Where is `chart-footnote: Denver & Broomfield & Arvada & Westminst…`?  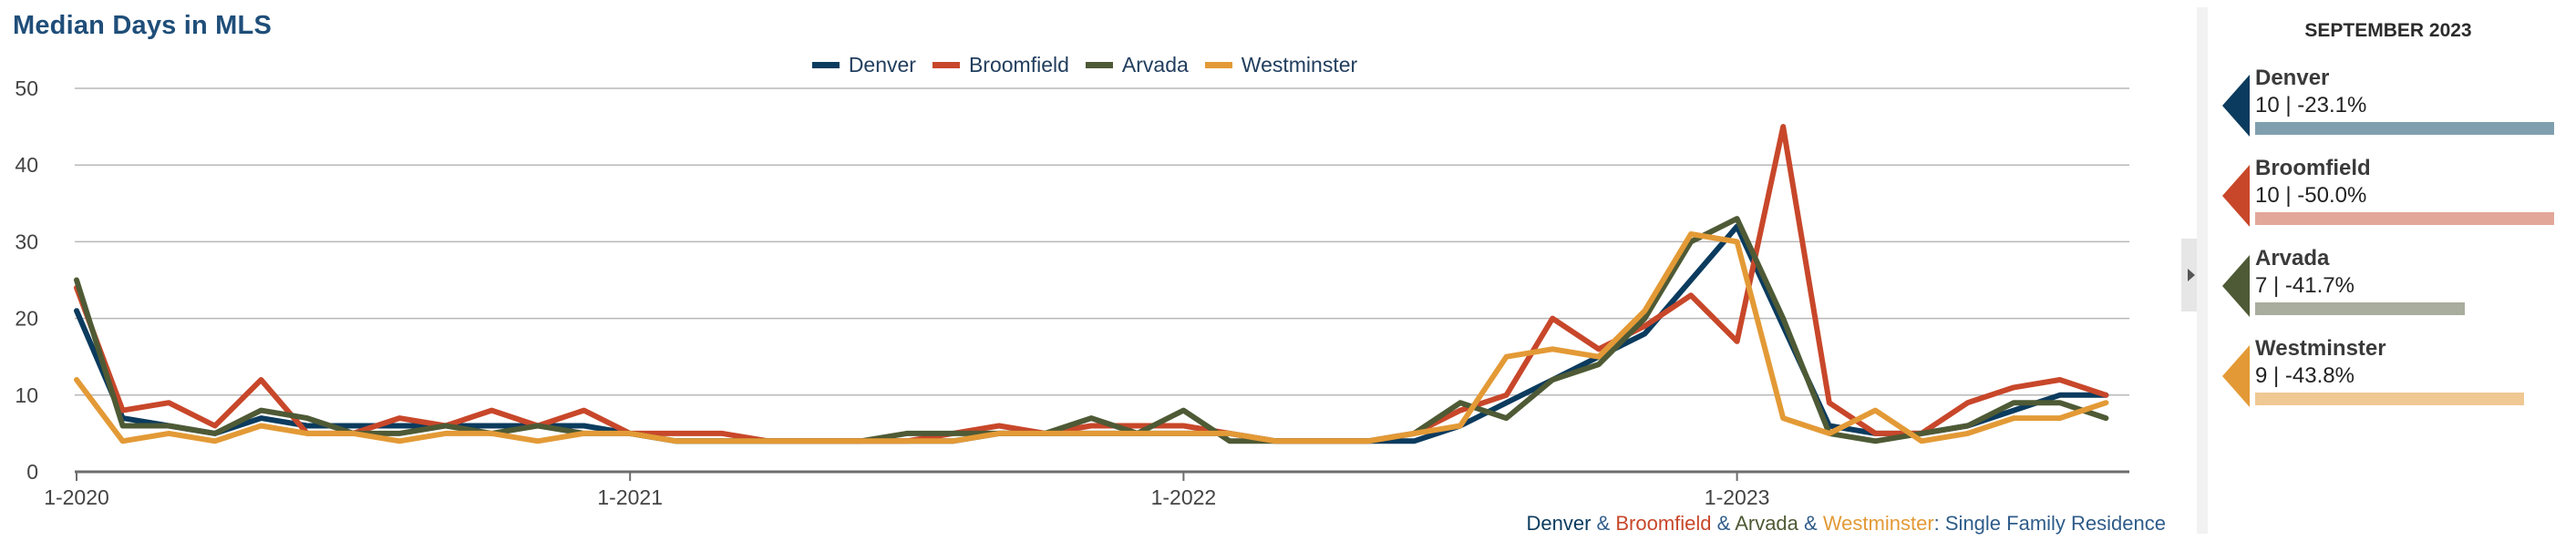
chart-footnote: Denver & Broomfield & Arvada & Westminst… is located at coordinates (1846, 524).